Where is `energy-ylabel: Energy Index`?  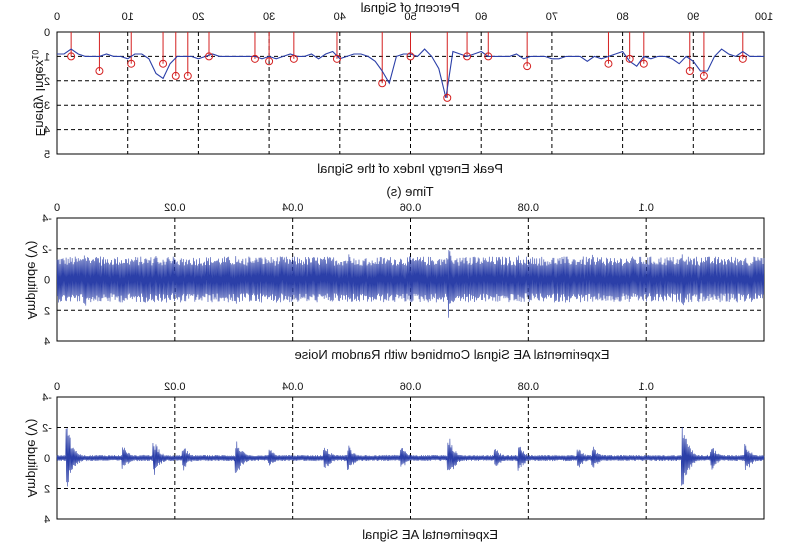 energy-ylabel: Energy Index is located at coordinates (40, 97).